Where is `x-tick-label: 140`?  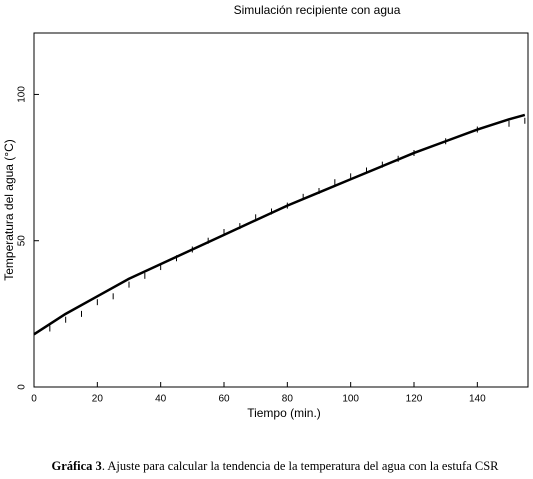 x-tick-label: 140 is located at coordinates (477, 399).